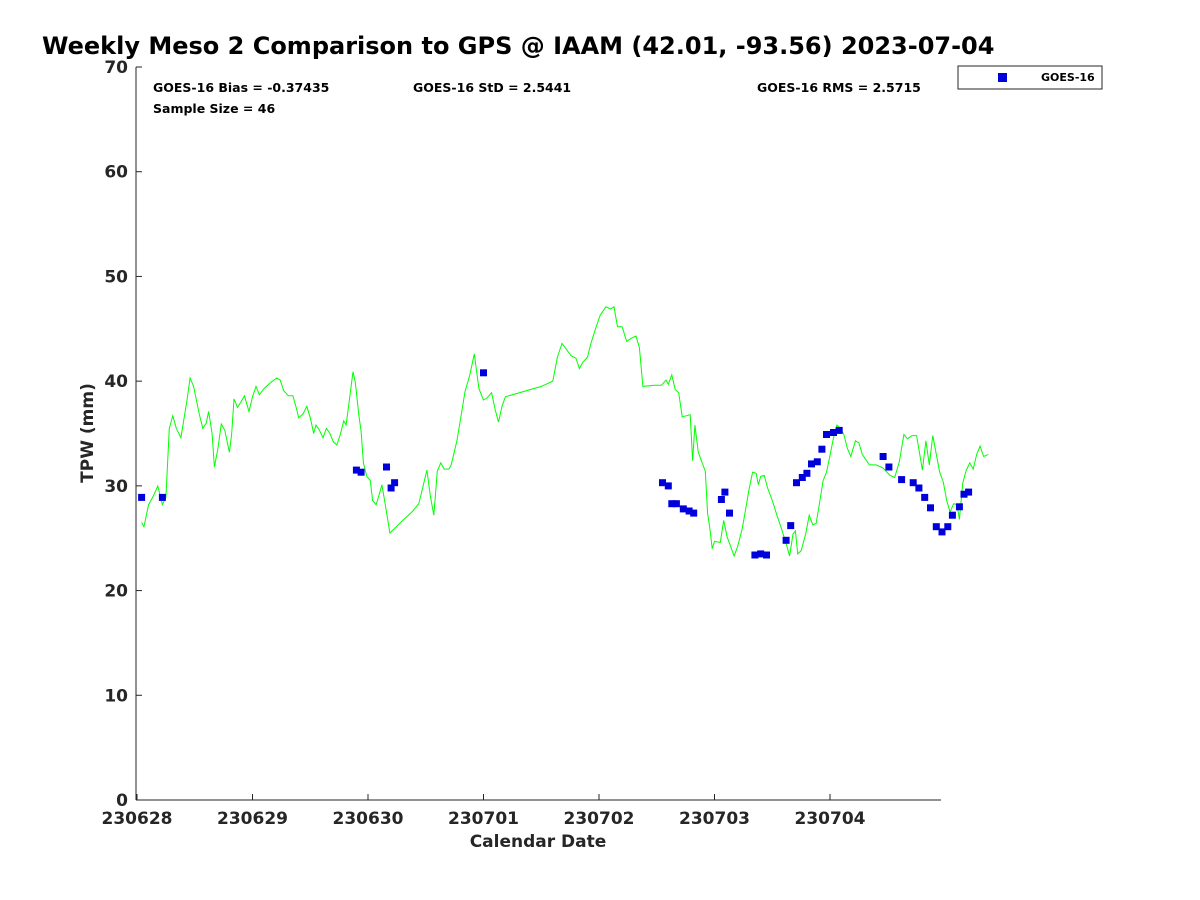  Describe the element at coordinates (137, 819) in the screenshot. I see `x-tick-label: 230628` at that location.